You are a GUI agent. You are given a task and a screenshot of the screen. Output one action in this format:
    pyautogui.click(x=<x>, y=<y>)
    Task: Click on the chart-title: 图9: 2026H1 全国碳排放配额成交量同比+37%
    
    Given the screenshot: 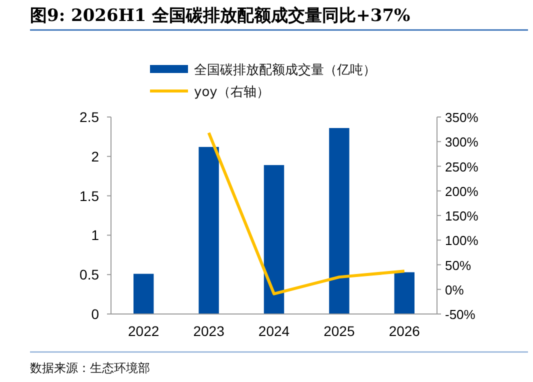 What is the action you would take?
    pyautogui.click(x=220, y=16)
    